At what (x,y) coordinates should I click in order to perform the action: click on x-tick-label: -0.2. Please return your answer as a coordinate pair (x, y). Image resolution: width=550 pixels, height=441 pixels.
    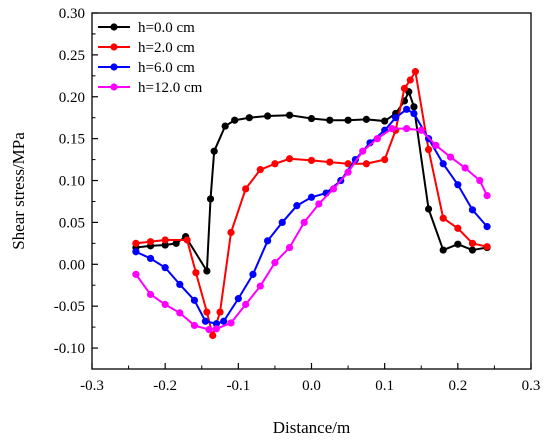
    Looking at the image, I should click on (165, 386).